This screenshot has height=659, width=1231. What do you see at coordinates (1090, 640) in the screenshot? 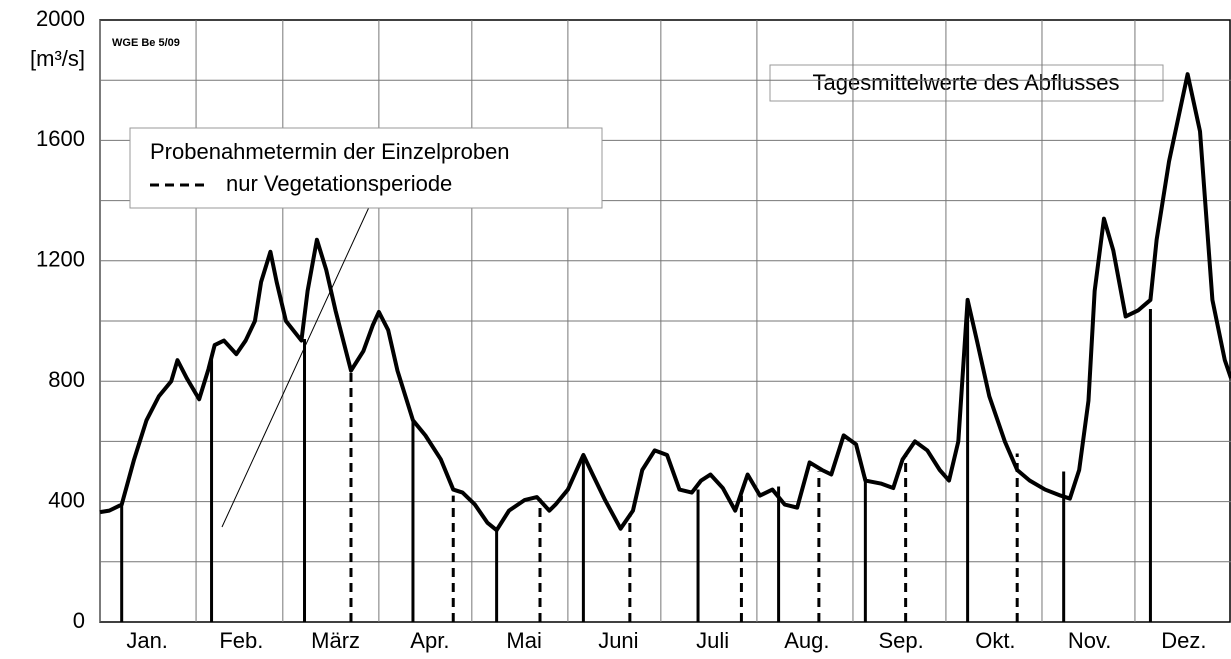
I see `x-tick-label: Nov.` at bounding box center [1090, 640].